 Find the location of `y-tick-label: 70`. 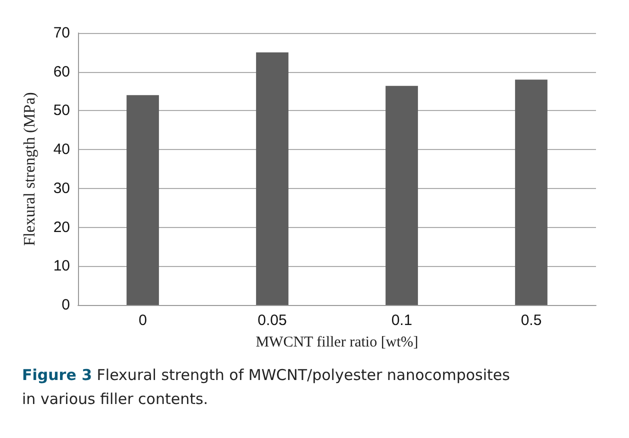

y-tick-label: 70 is located at coordinates (61, 33).